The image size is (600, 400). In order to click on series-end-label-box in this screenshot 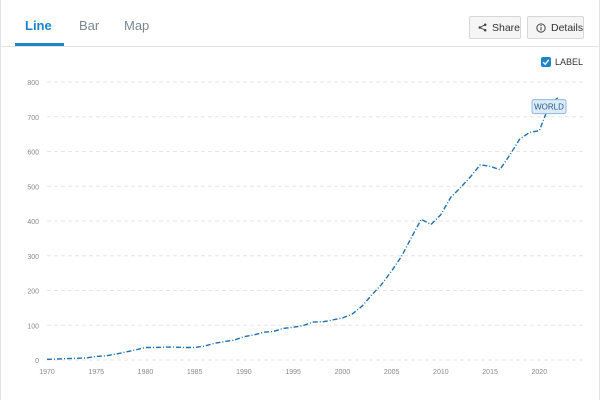, I will do `click(549, 107)`.